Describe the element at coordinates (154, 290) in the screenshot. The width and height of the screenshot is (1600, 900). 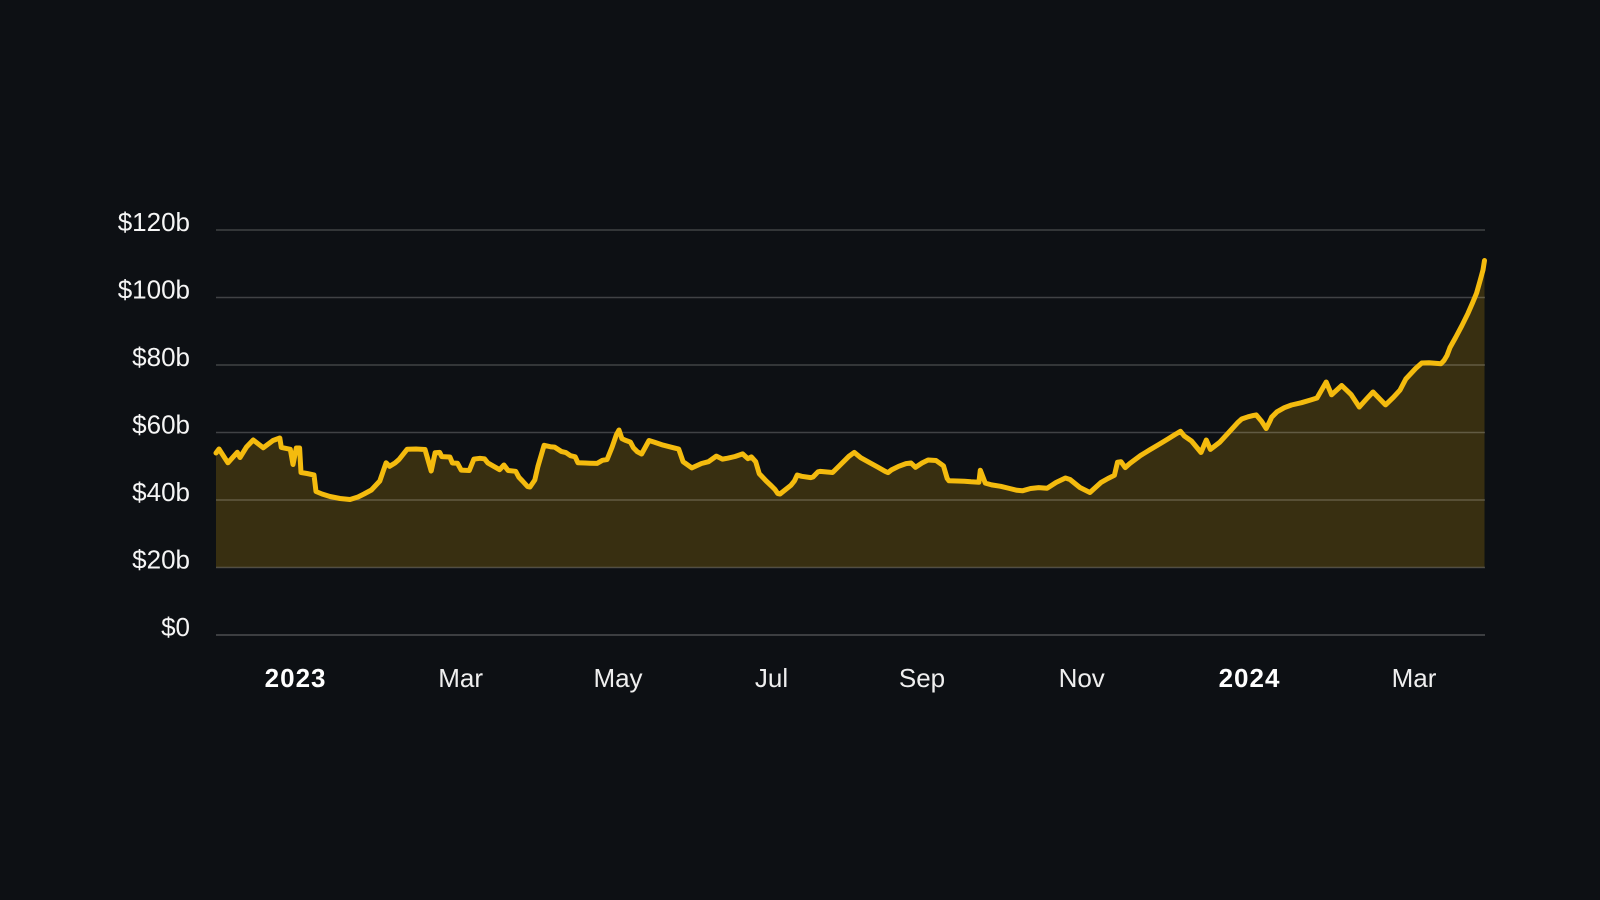
I see `svg-text: $100b` at that location.